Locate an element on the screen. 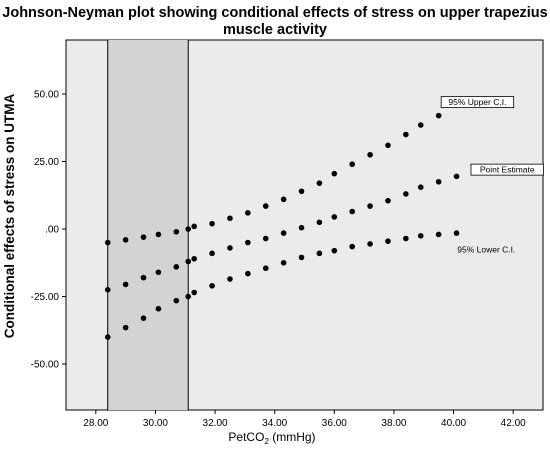 This screenshot has height=450, width=550. x-axis-label-unit: (mmHg) is located at coordinates (292, 437).